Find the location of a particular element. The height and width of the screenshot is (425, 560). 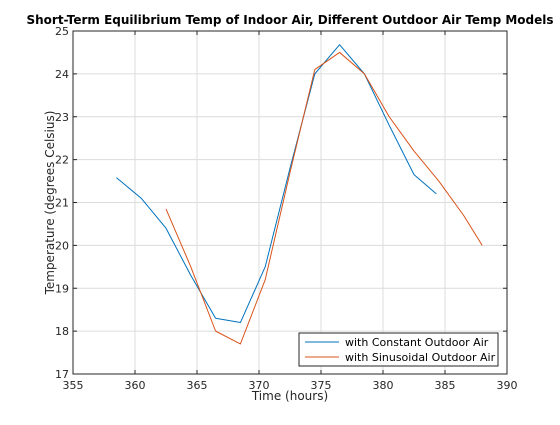

x-tick-label: 385 is located at coordinates (445, 385).